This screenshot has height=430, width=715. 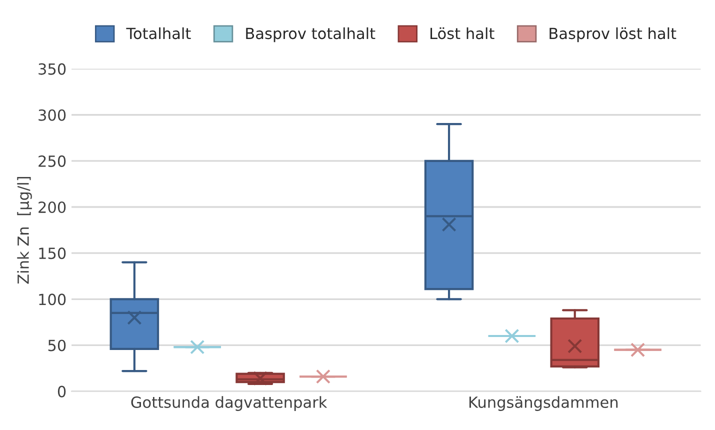 What do you see at coordinates (52, 300) in the screenshot?
I see `y-tick-label: 100` at bounding box center [52, 300].